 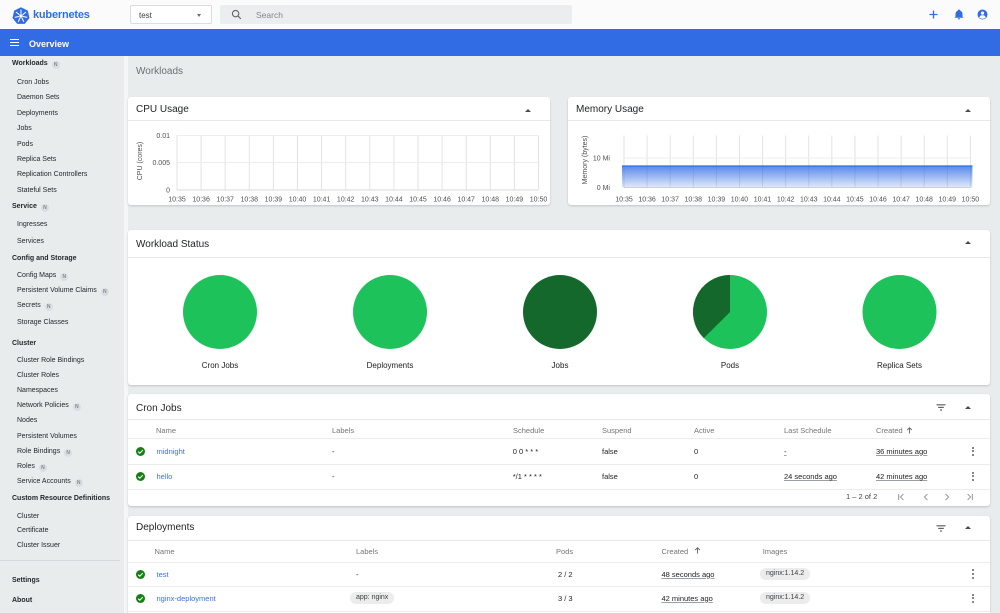 What do you see at coordinates (560, 365) in the screenshot?
I see `svg-text: Jobs` at bounding box center [560, 365].